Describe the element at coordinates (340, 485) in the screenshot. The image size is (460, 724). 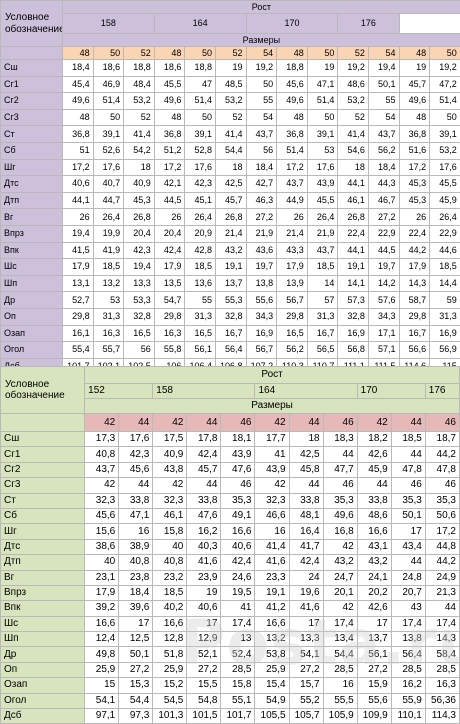
I see `table-cell: 46` at that location.